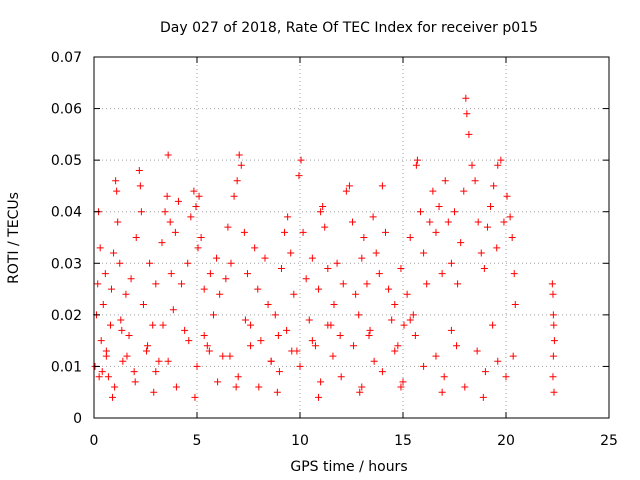  I want to click on x-tick-label: 15, so click(403, 441).